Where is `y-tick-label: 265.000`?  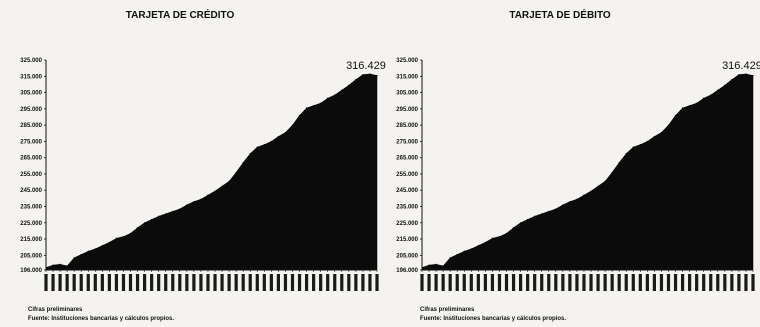 y-tick-label: 265.000 is located at coordinates (407, 159).